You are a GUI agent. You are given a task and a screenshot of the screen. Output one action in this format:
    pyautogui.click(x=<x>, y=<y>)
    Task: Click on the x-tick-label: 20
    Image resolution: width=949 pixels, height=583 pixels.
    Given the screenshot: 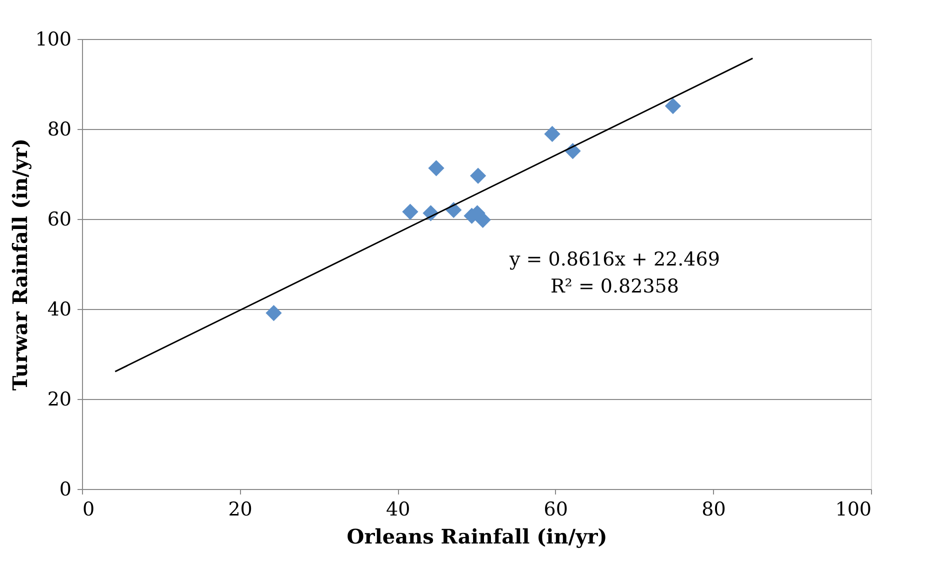 What is the action you would take?
    pyautogui.click(x=240, y=509)
    